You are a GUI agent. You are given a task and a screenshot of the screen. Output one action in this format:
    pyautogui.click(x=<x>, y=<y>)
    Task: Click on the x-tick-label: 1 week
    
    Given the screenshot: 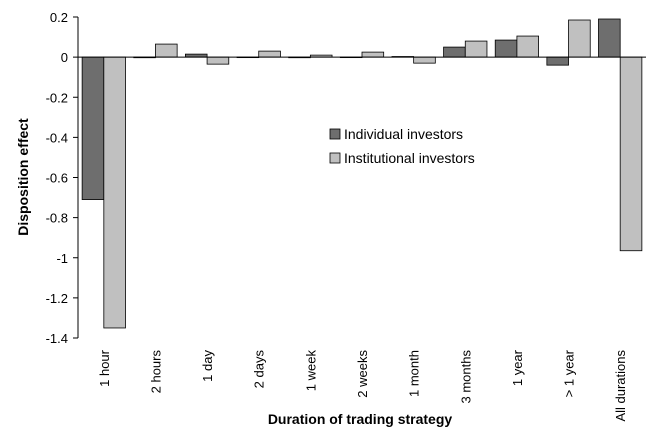 What is the action you would take?
    pyautogui.click(x=310, y=371)
    